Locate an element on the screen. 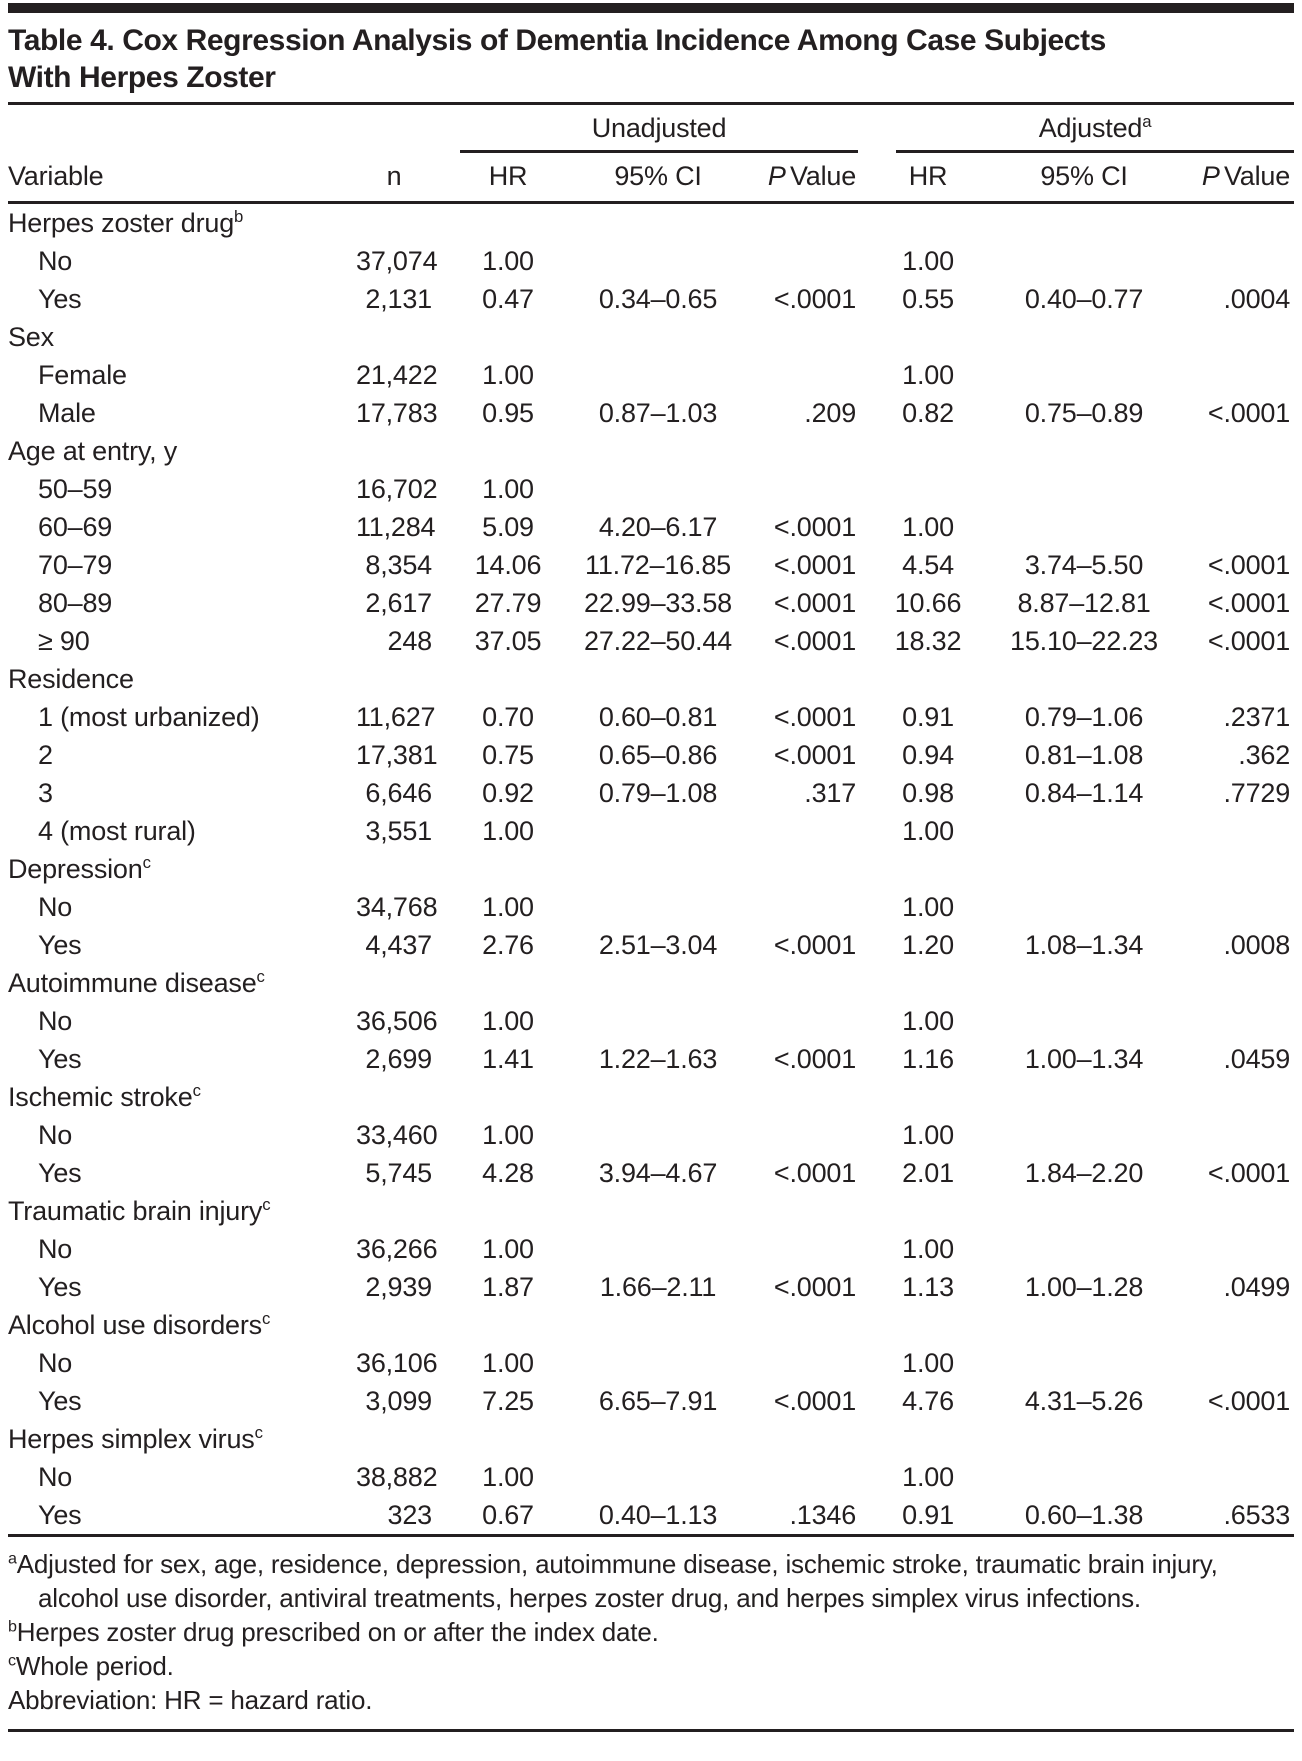 This screenshot has width=1302, height=1761. cell-u-p: .209 is located at coordinates (830, 412).